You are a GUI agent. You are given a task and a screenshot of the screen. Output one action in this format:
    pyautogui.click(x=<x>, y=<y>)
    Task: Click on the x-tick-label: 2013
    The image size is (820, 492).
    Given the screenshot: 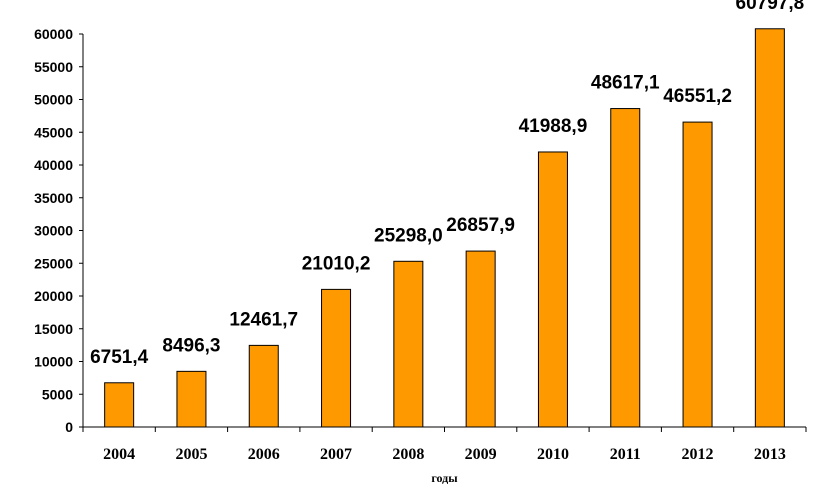 What is the action you would take?
    pyautogui.click(x=770, y=454)
    